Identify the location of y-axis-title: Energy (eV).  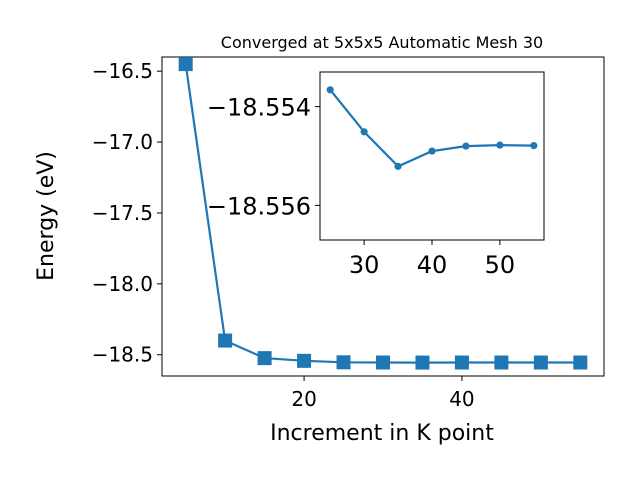
(46, 216).